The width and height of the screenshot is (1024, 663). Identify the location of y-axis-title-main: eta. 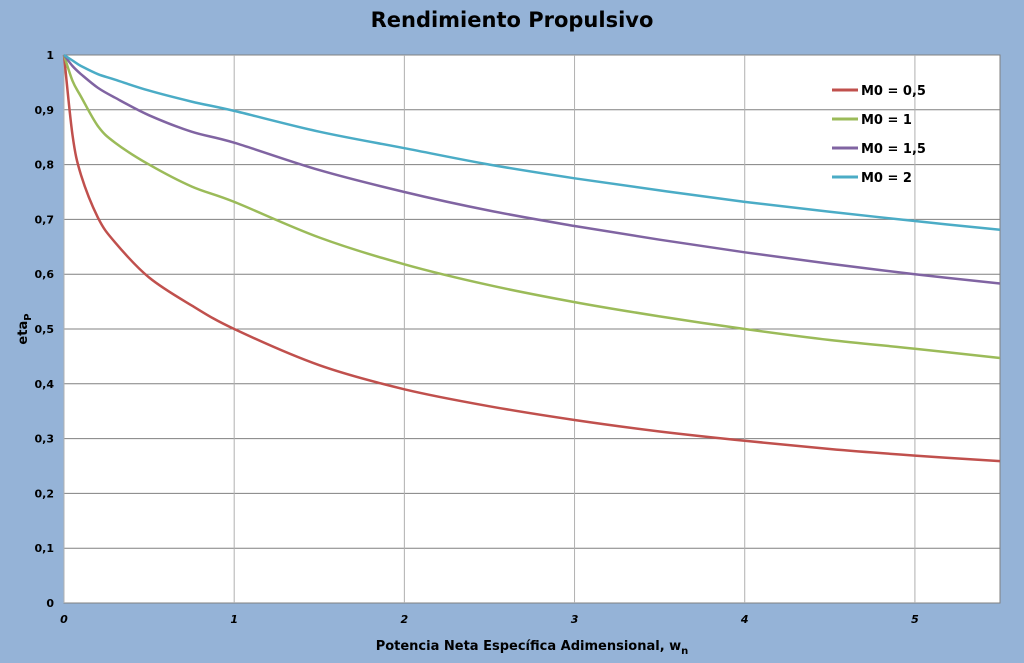
(23, 333).